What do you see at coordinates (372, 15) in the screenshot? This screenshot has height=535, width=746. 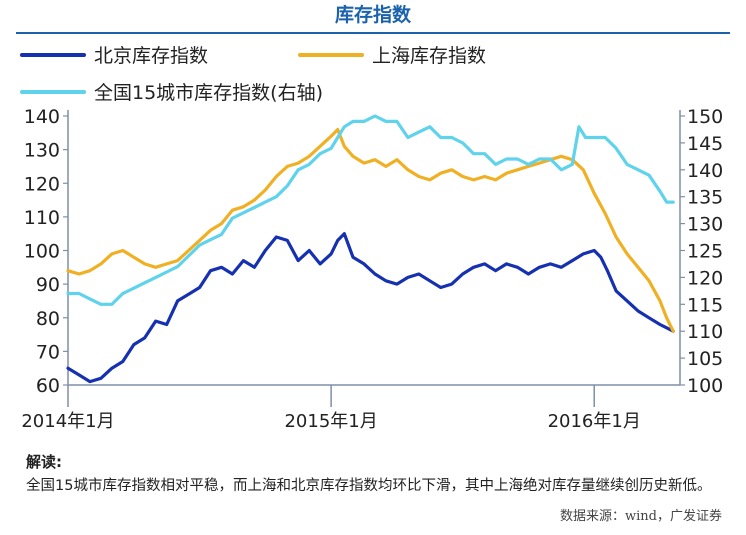 I see `page-title: 库存指数` at bounding box center [372, 15].